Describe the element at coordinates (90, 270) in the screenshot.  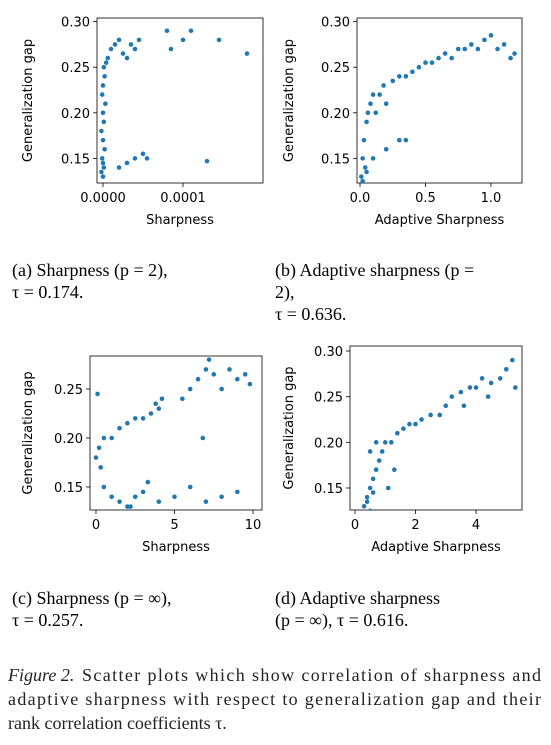
I see `subcaption: (a) Sharpness (p = 2),` at that location.